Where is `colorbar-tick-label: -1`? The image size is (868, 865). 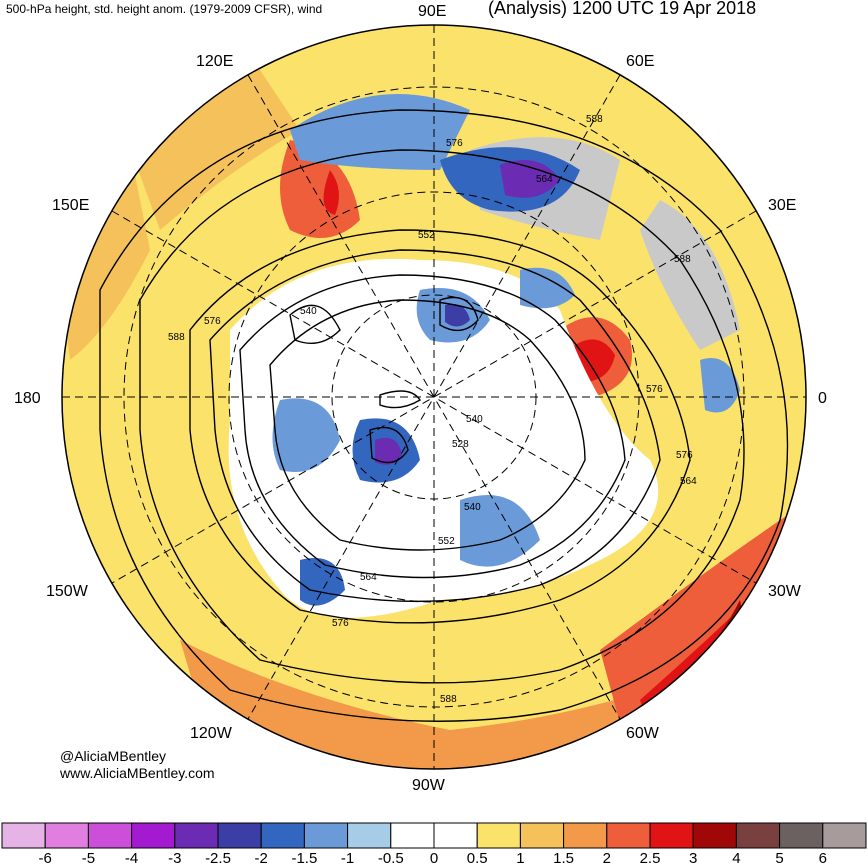 colorbar-tick-label: -1 is located at coordinates (347, 857).